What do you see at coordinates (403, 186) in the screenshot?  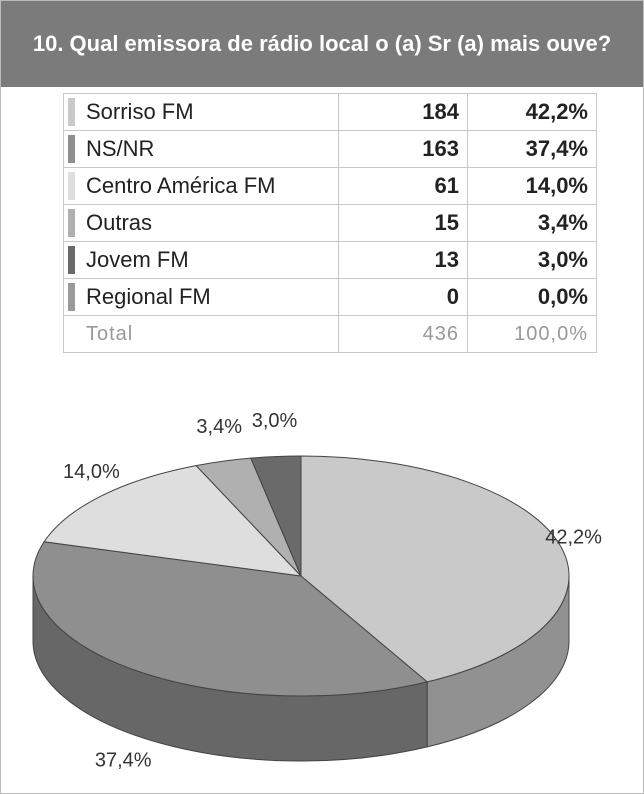 I see `table-cell: 61` at bounding box center [403, 186].